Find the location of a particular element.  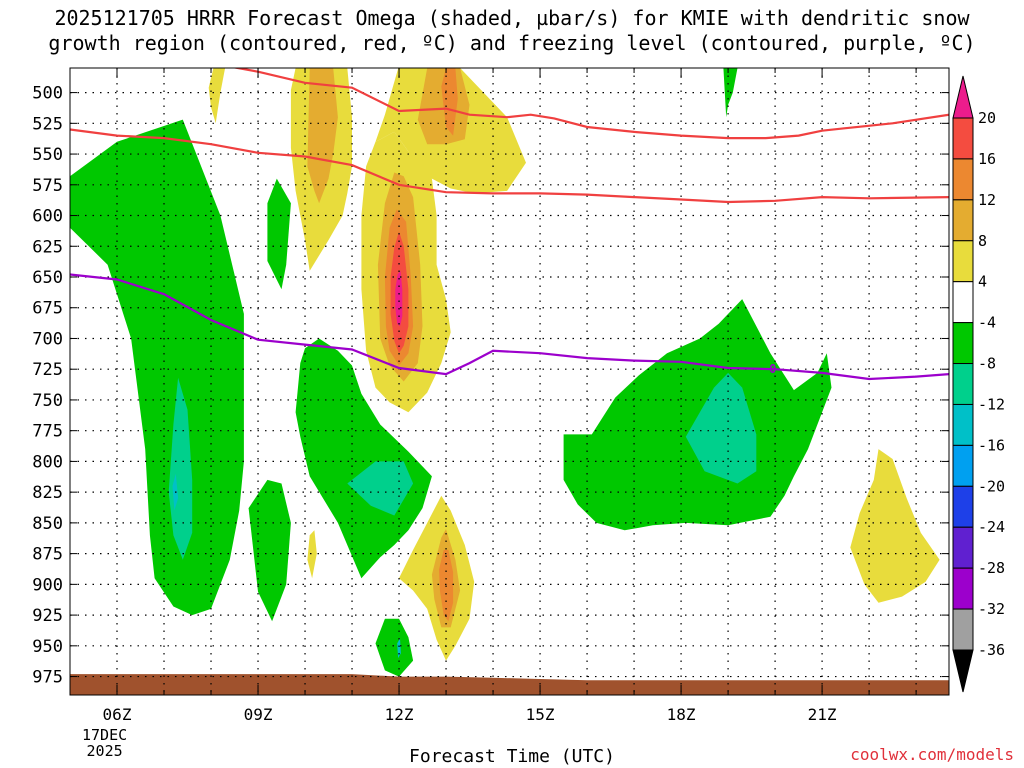

colorbar-label-7: -12 is located at coordinates (991, 404).